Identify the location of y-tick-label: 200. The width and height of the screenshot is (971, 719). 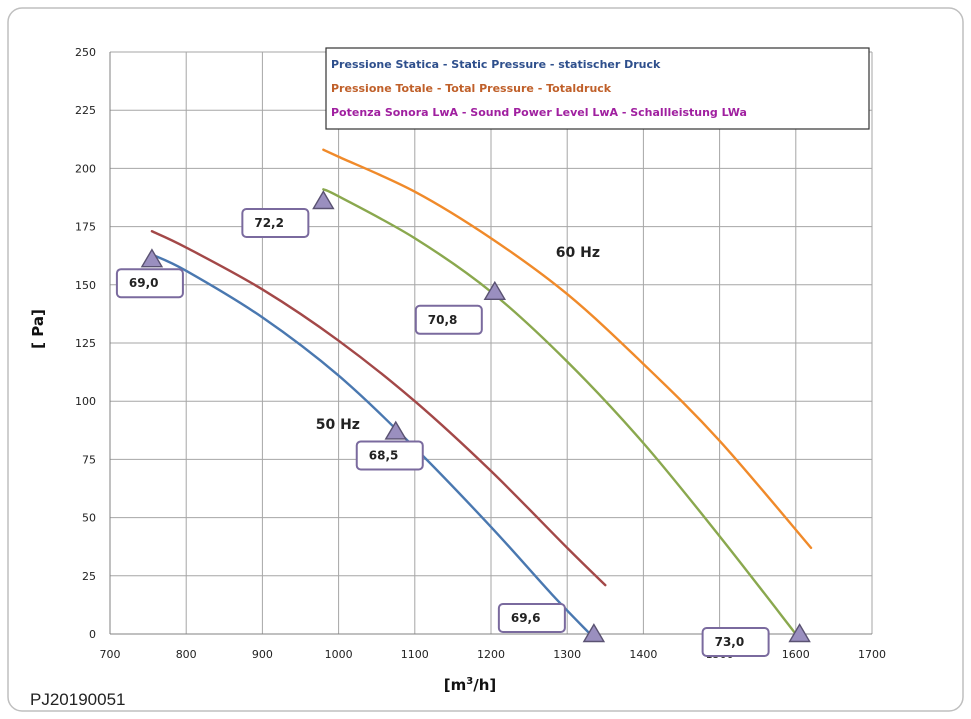
(85, 168).